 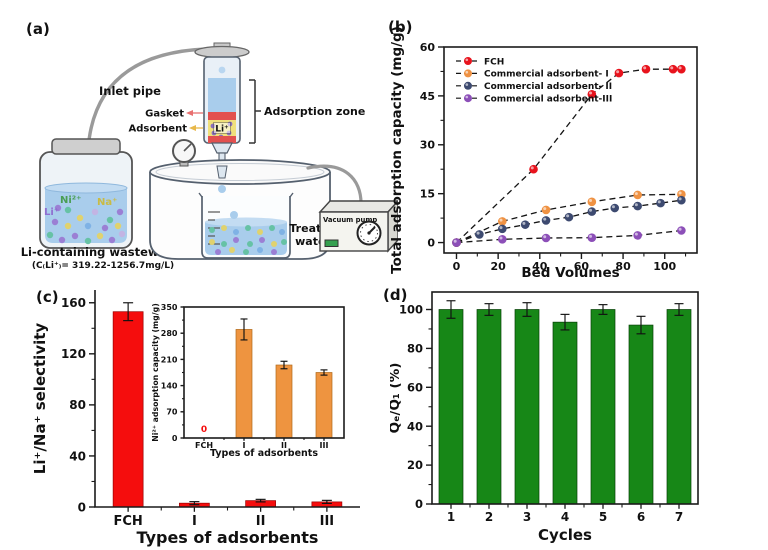 What do you see at coordinates (103, 266) in the screenshot?
I see `wastewater-concentration: (C₍Li⁺₎= 319.22-1256.7mg/L)` at bounding box center [103, 266].